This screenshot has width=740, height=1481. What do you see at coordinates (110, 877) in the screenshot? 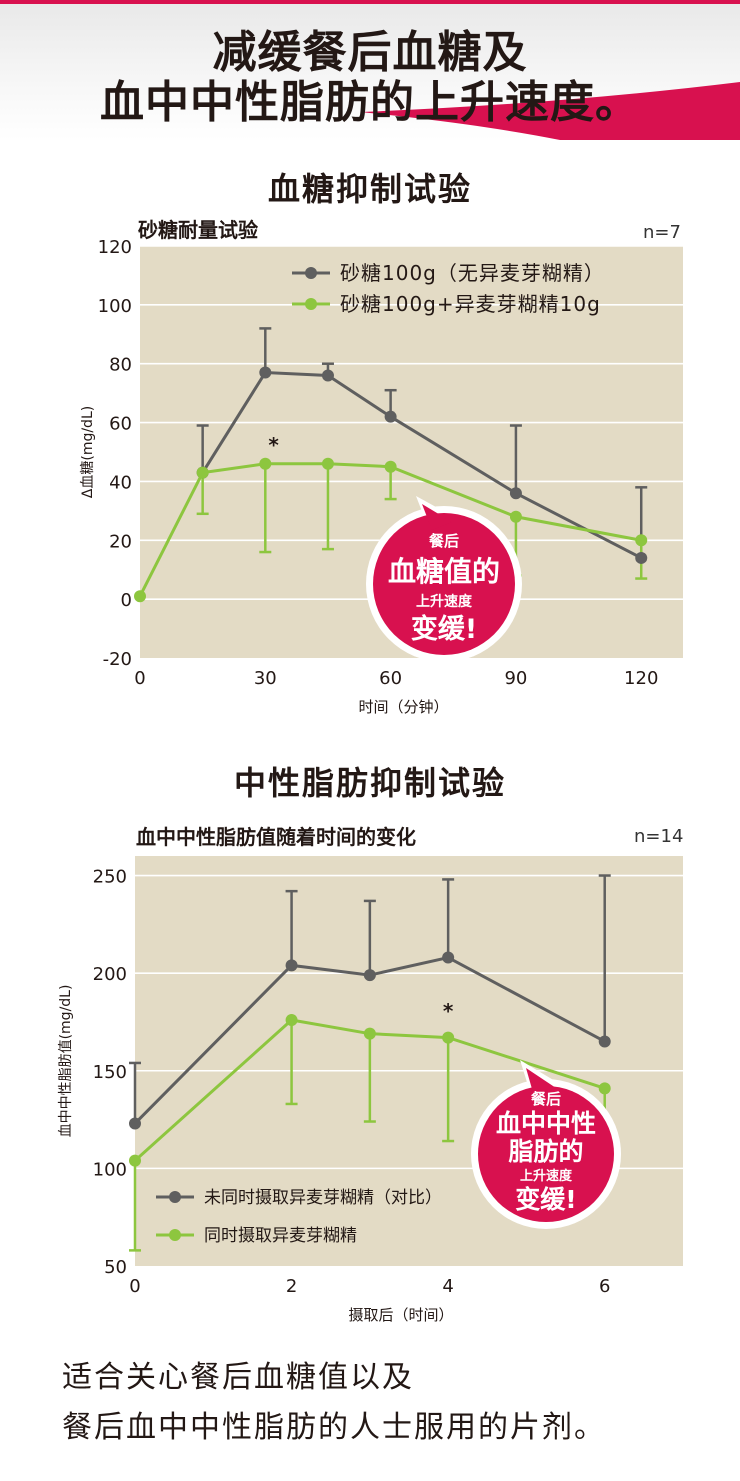
I see `lipid-y-tick-label: 250` at bounding box center [110, 877].